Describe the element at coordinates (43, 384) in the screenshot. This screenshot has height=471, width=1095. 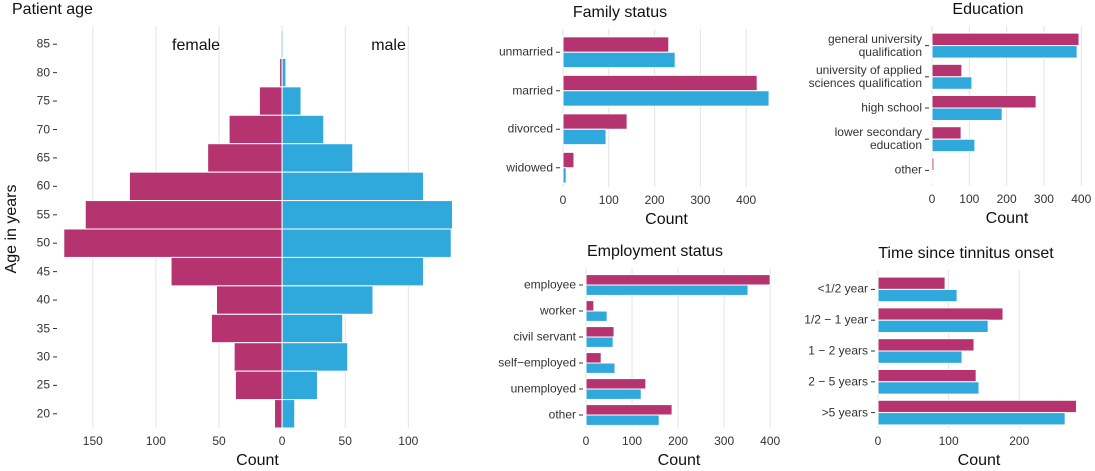
I see `y-tick-label: 25` at that location.